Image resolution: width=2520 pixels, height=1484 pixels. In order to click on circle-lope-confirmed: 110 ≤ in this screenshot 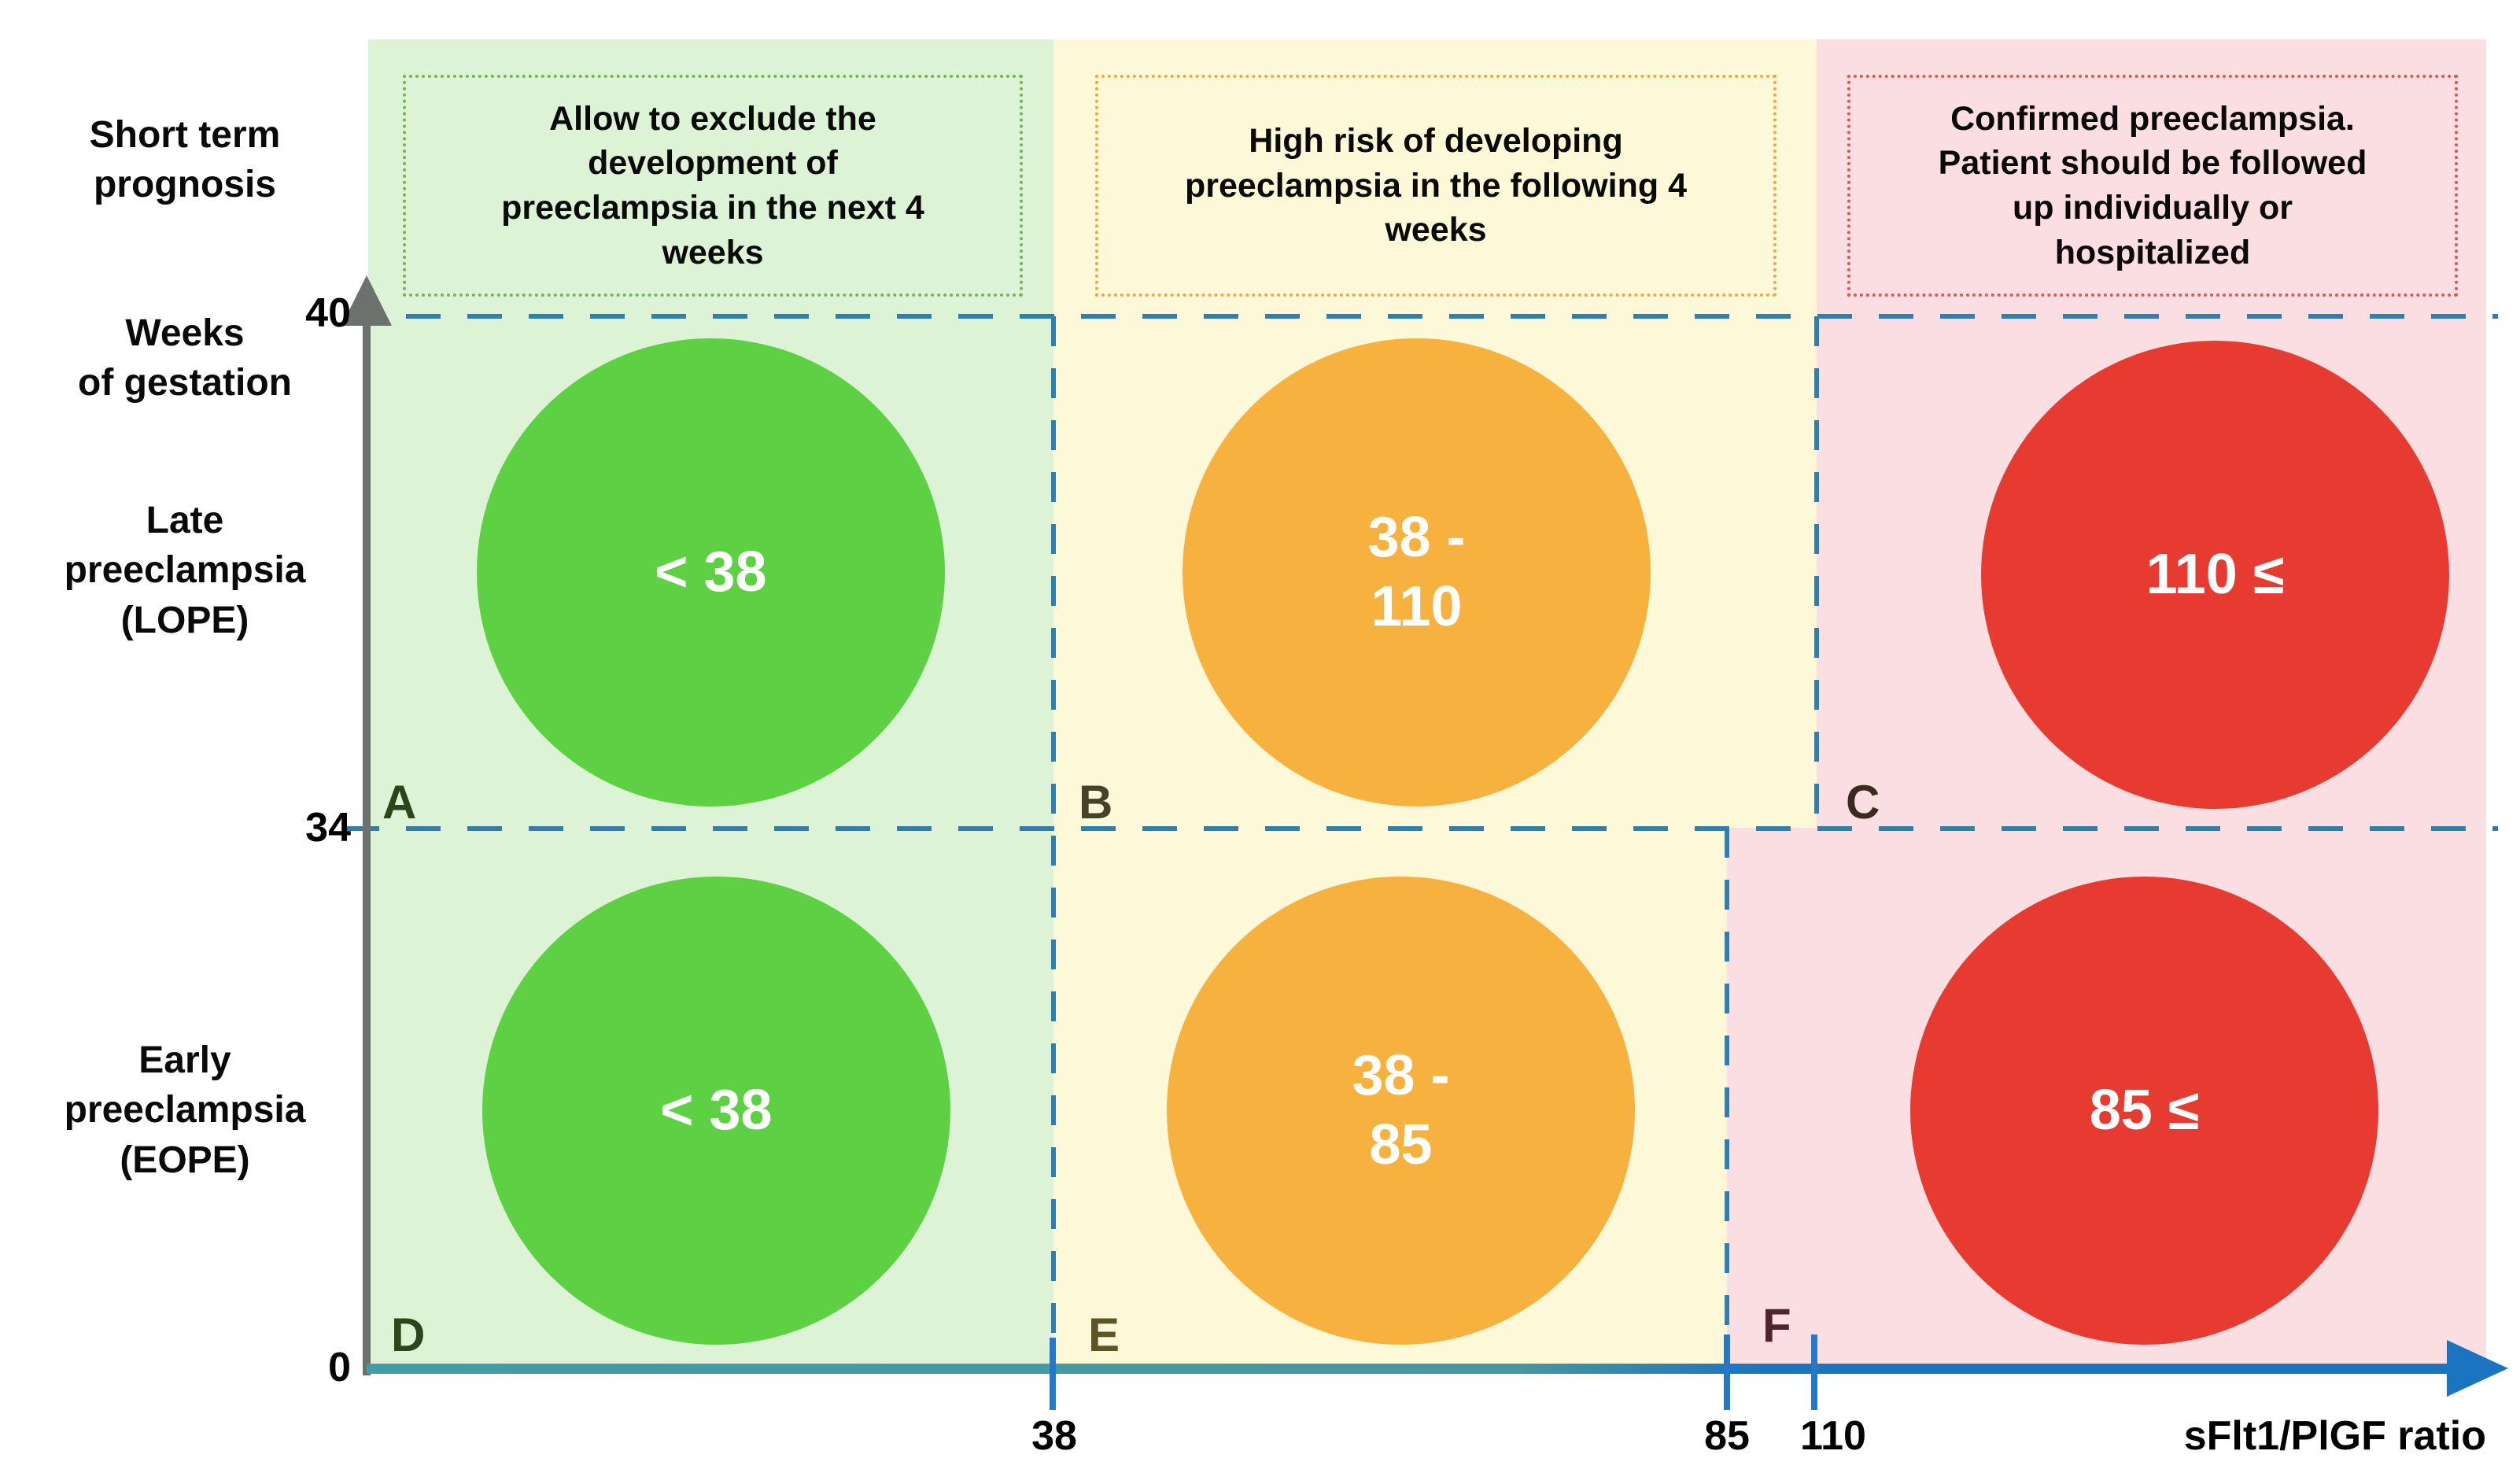, I will do `click(2215, 575)`.